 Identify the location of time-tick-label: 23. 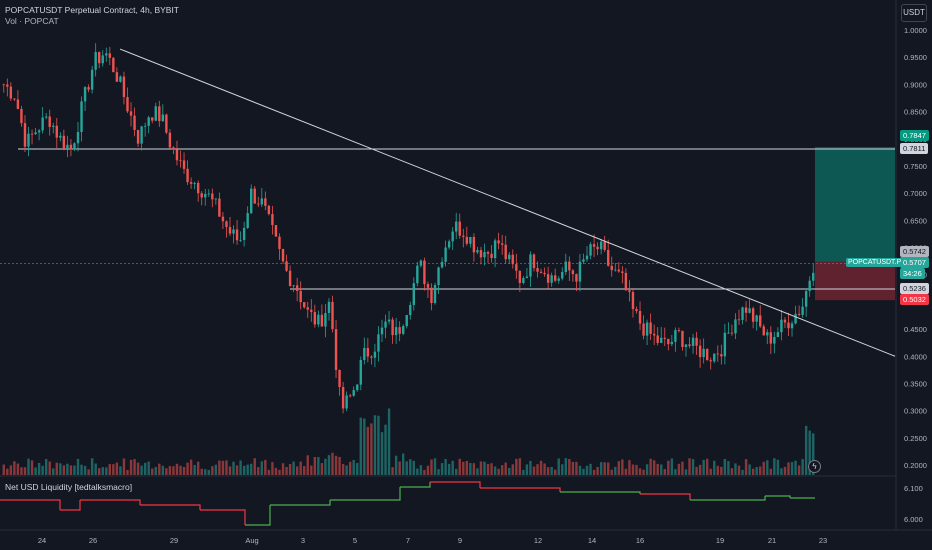
(823, 540).